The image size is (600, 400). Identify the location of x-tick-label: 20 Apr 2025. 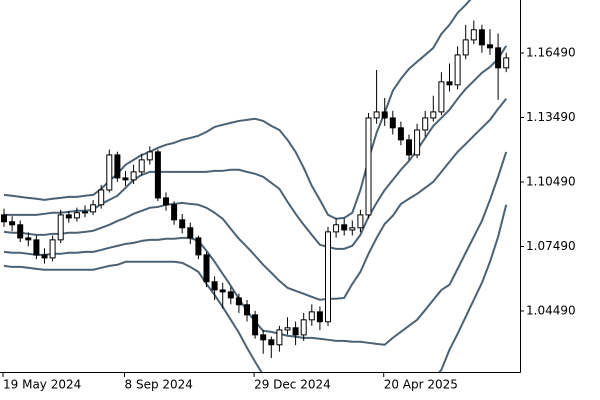
(421, 385).